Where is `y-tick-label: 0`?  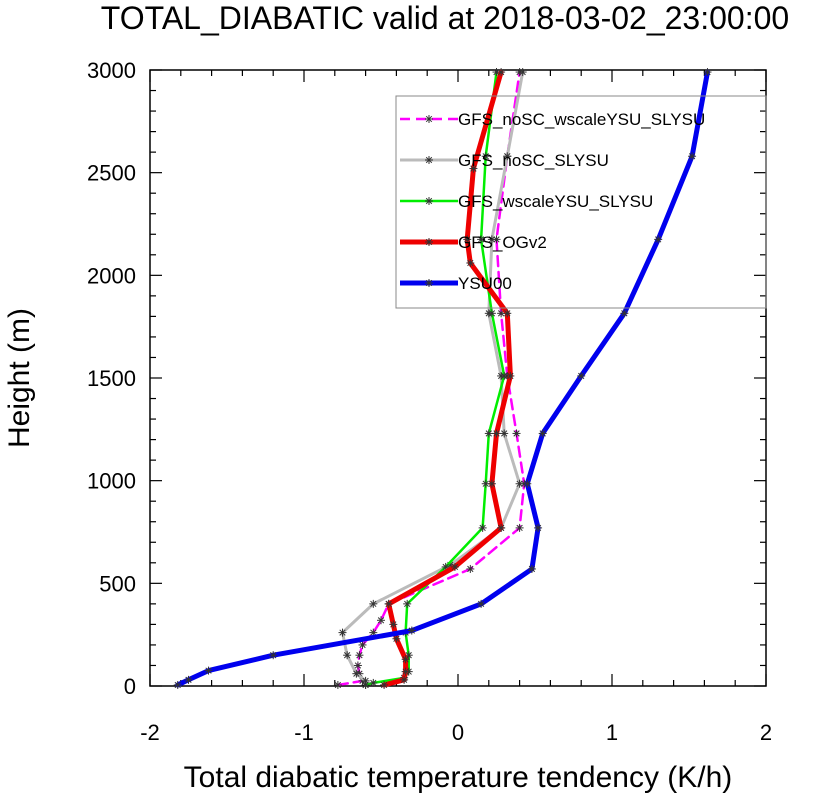
y-tick-label: 0 is located at coordinates (130, 686).